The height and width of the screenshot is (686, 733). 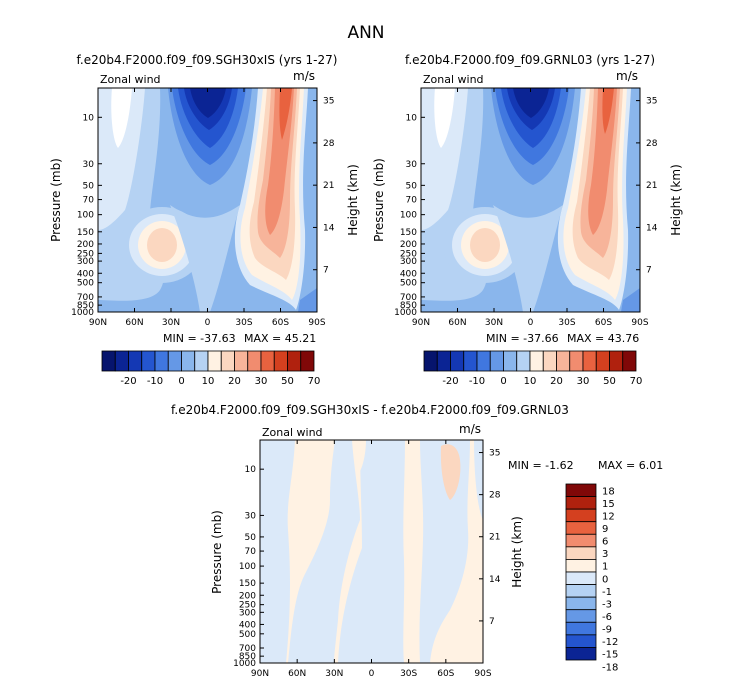 What do you see at coordinates (630, 465) in the screenshot?
I see `panel-diff-max: MAX = 6.01` at bounding box center [630, 465].